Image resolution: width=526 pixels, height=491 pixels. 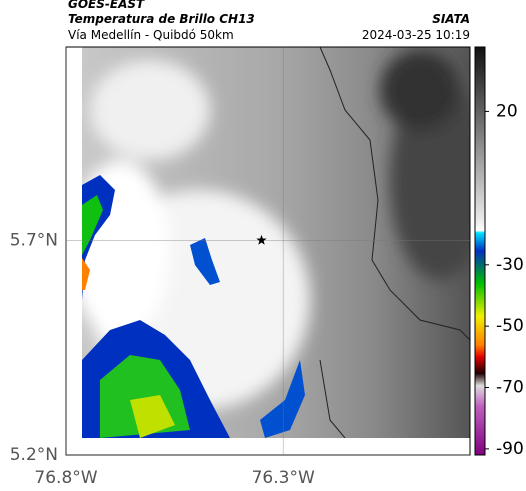 I want to click on colorbar-tick-label: -50, so click(x=510, y=326).